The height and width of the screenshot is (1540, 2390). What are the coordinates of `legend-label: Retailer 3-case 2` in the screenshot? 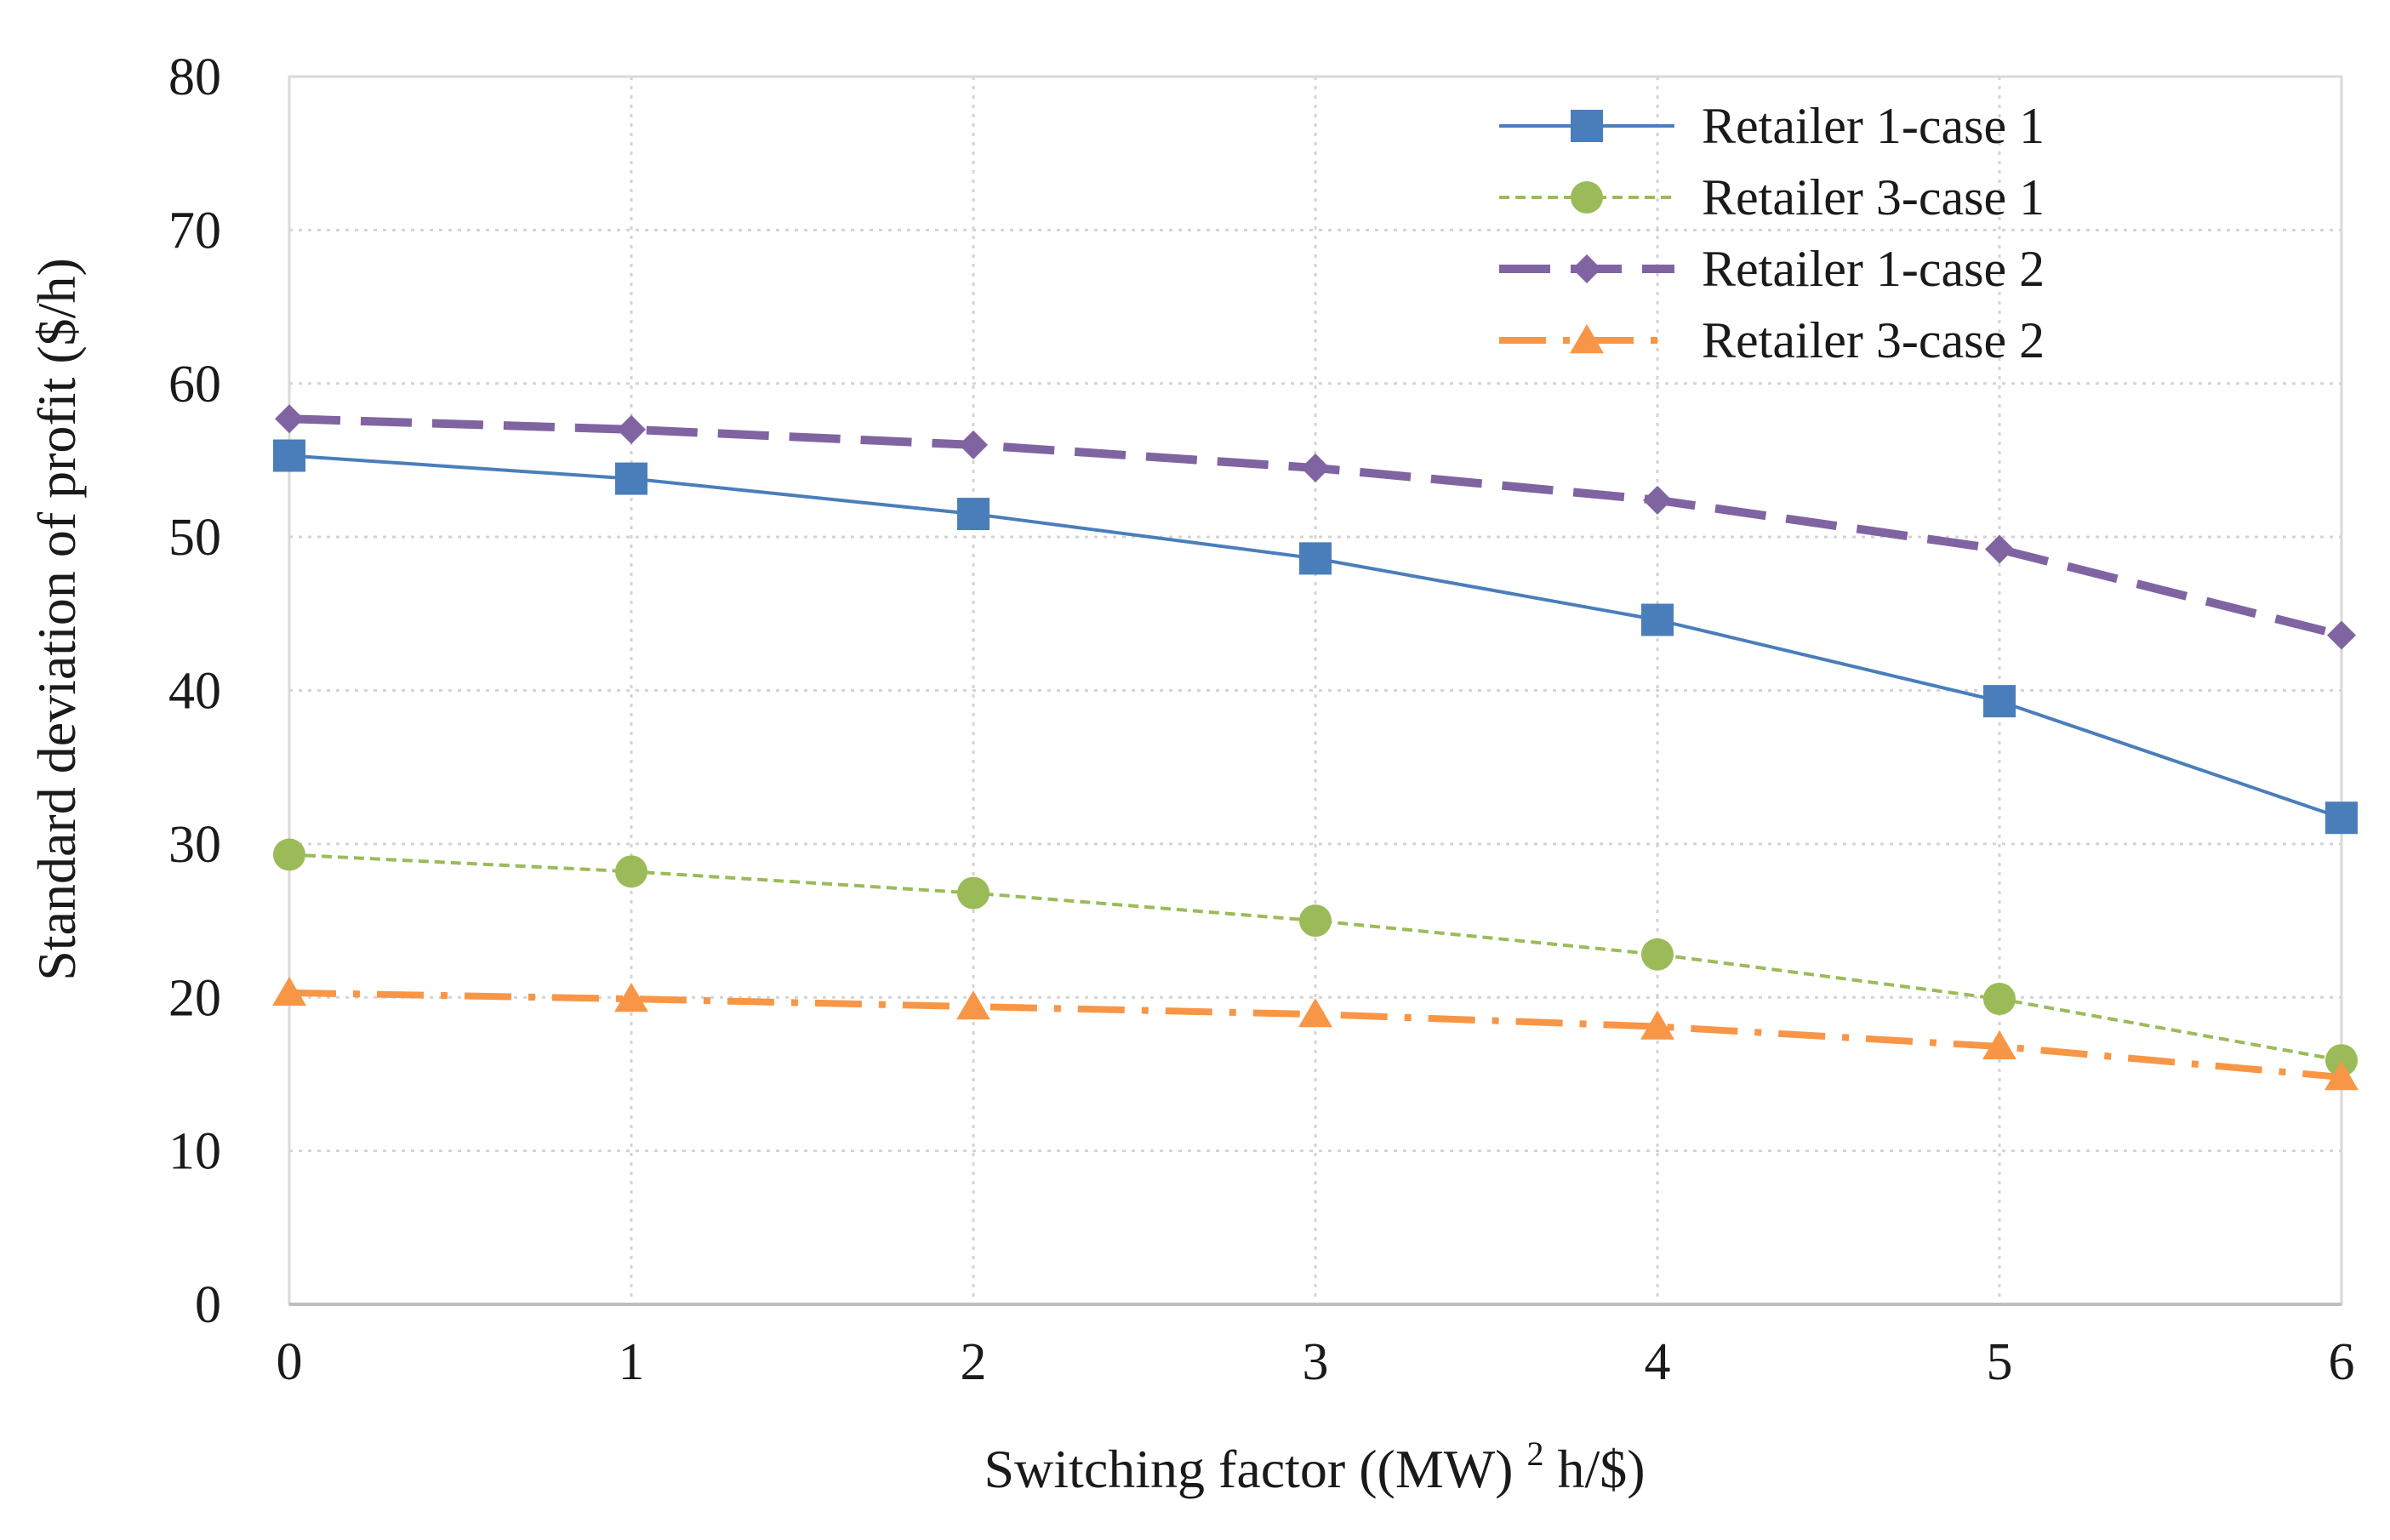 It's located at (1873, 340).